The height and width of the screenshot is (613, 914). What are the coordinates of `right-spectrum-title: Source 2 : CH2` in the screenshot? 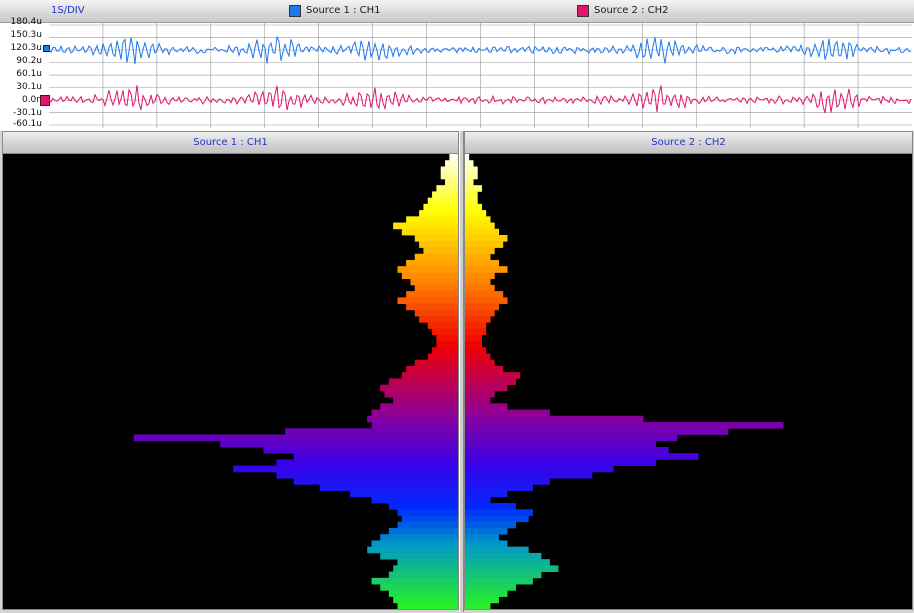 It's located at (688, 143).